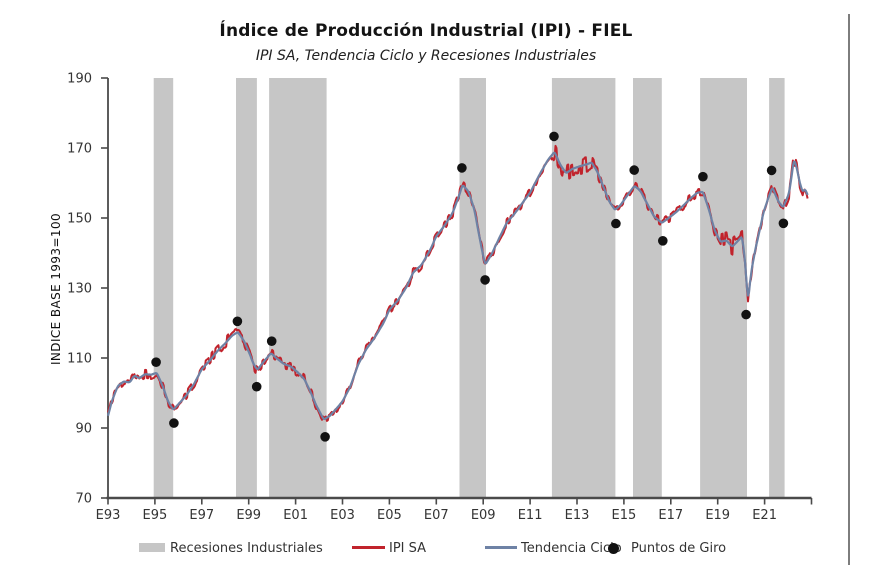  Describe the element at coordinates (717, 515) in the screenshot. I see `x-tick-label: E19` at that location.